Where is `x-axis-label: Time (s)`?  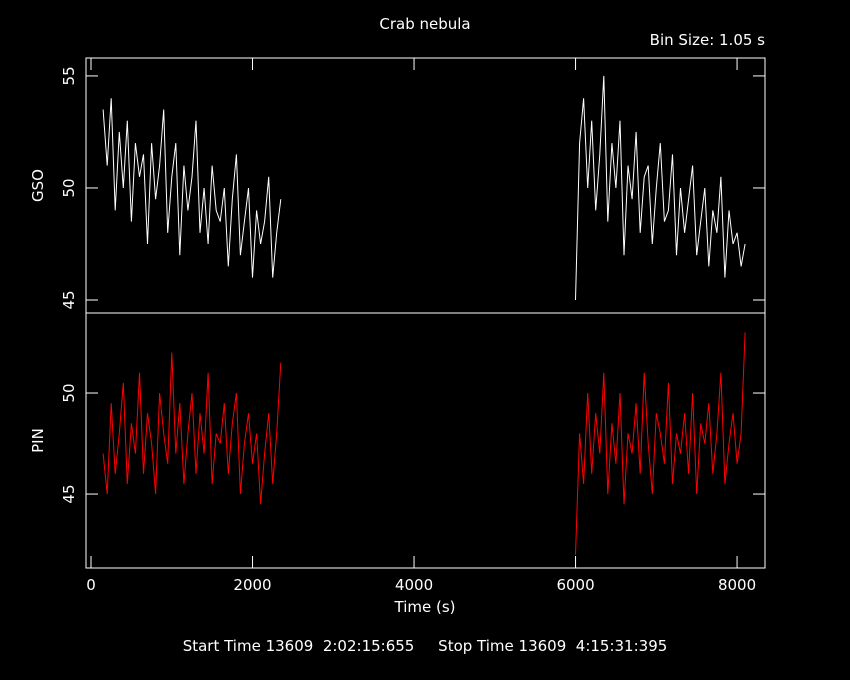
x-axis-label: Time (s) is located at coordinates (425, 607).